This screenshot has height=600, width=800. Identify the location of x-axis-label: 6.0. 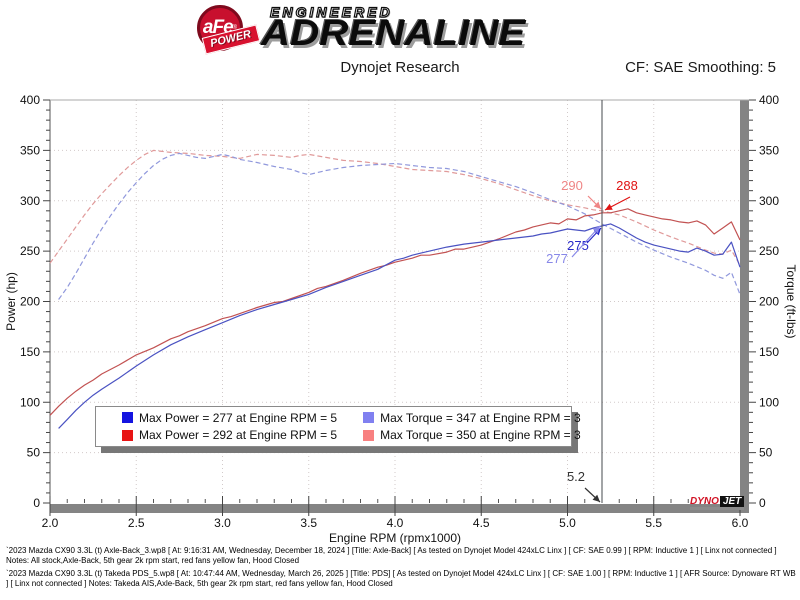
(740, 523).